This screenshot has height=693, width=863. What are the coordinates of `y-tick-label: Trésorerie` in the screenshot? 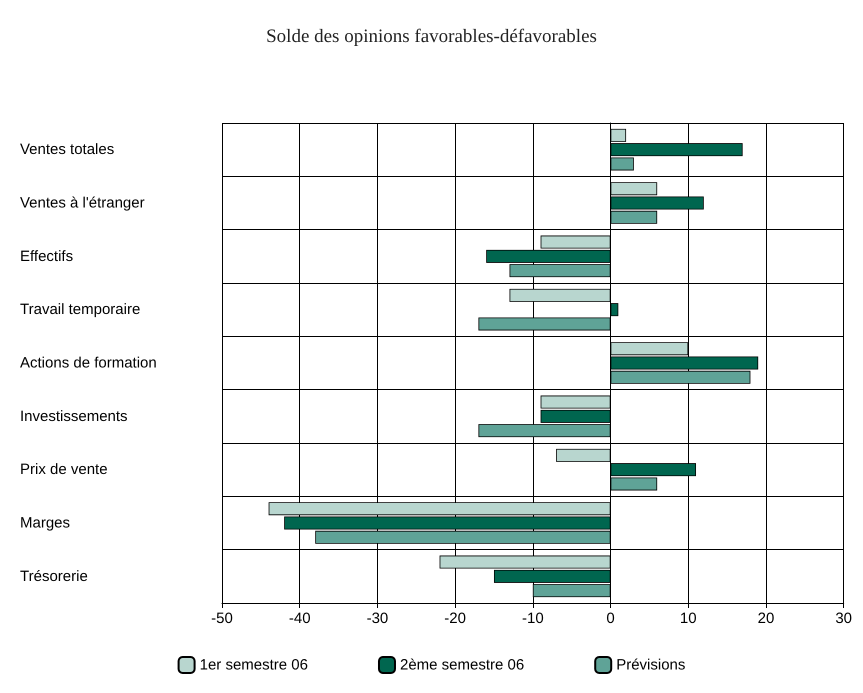 It's located at (54, 576).